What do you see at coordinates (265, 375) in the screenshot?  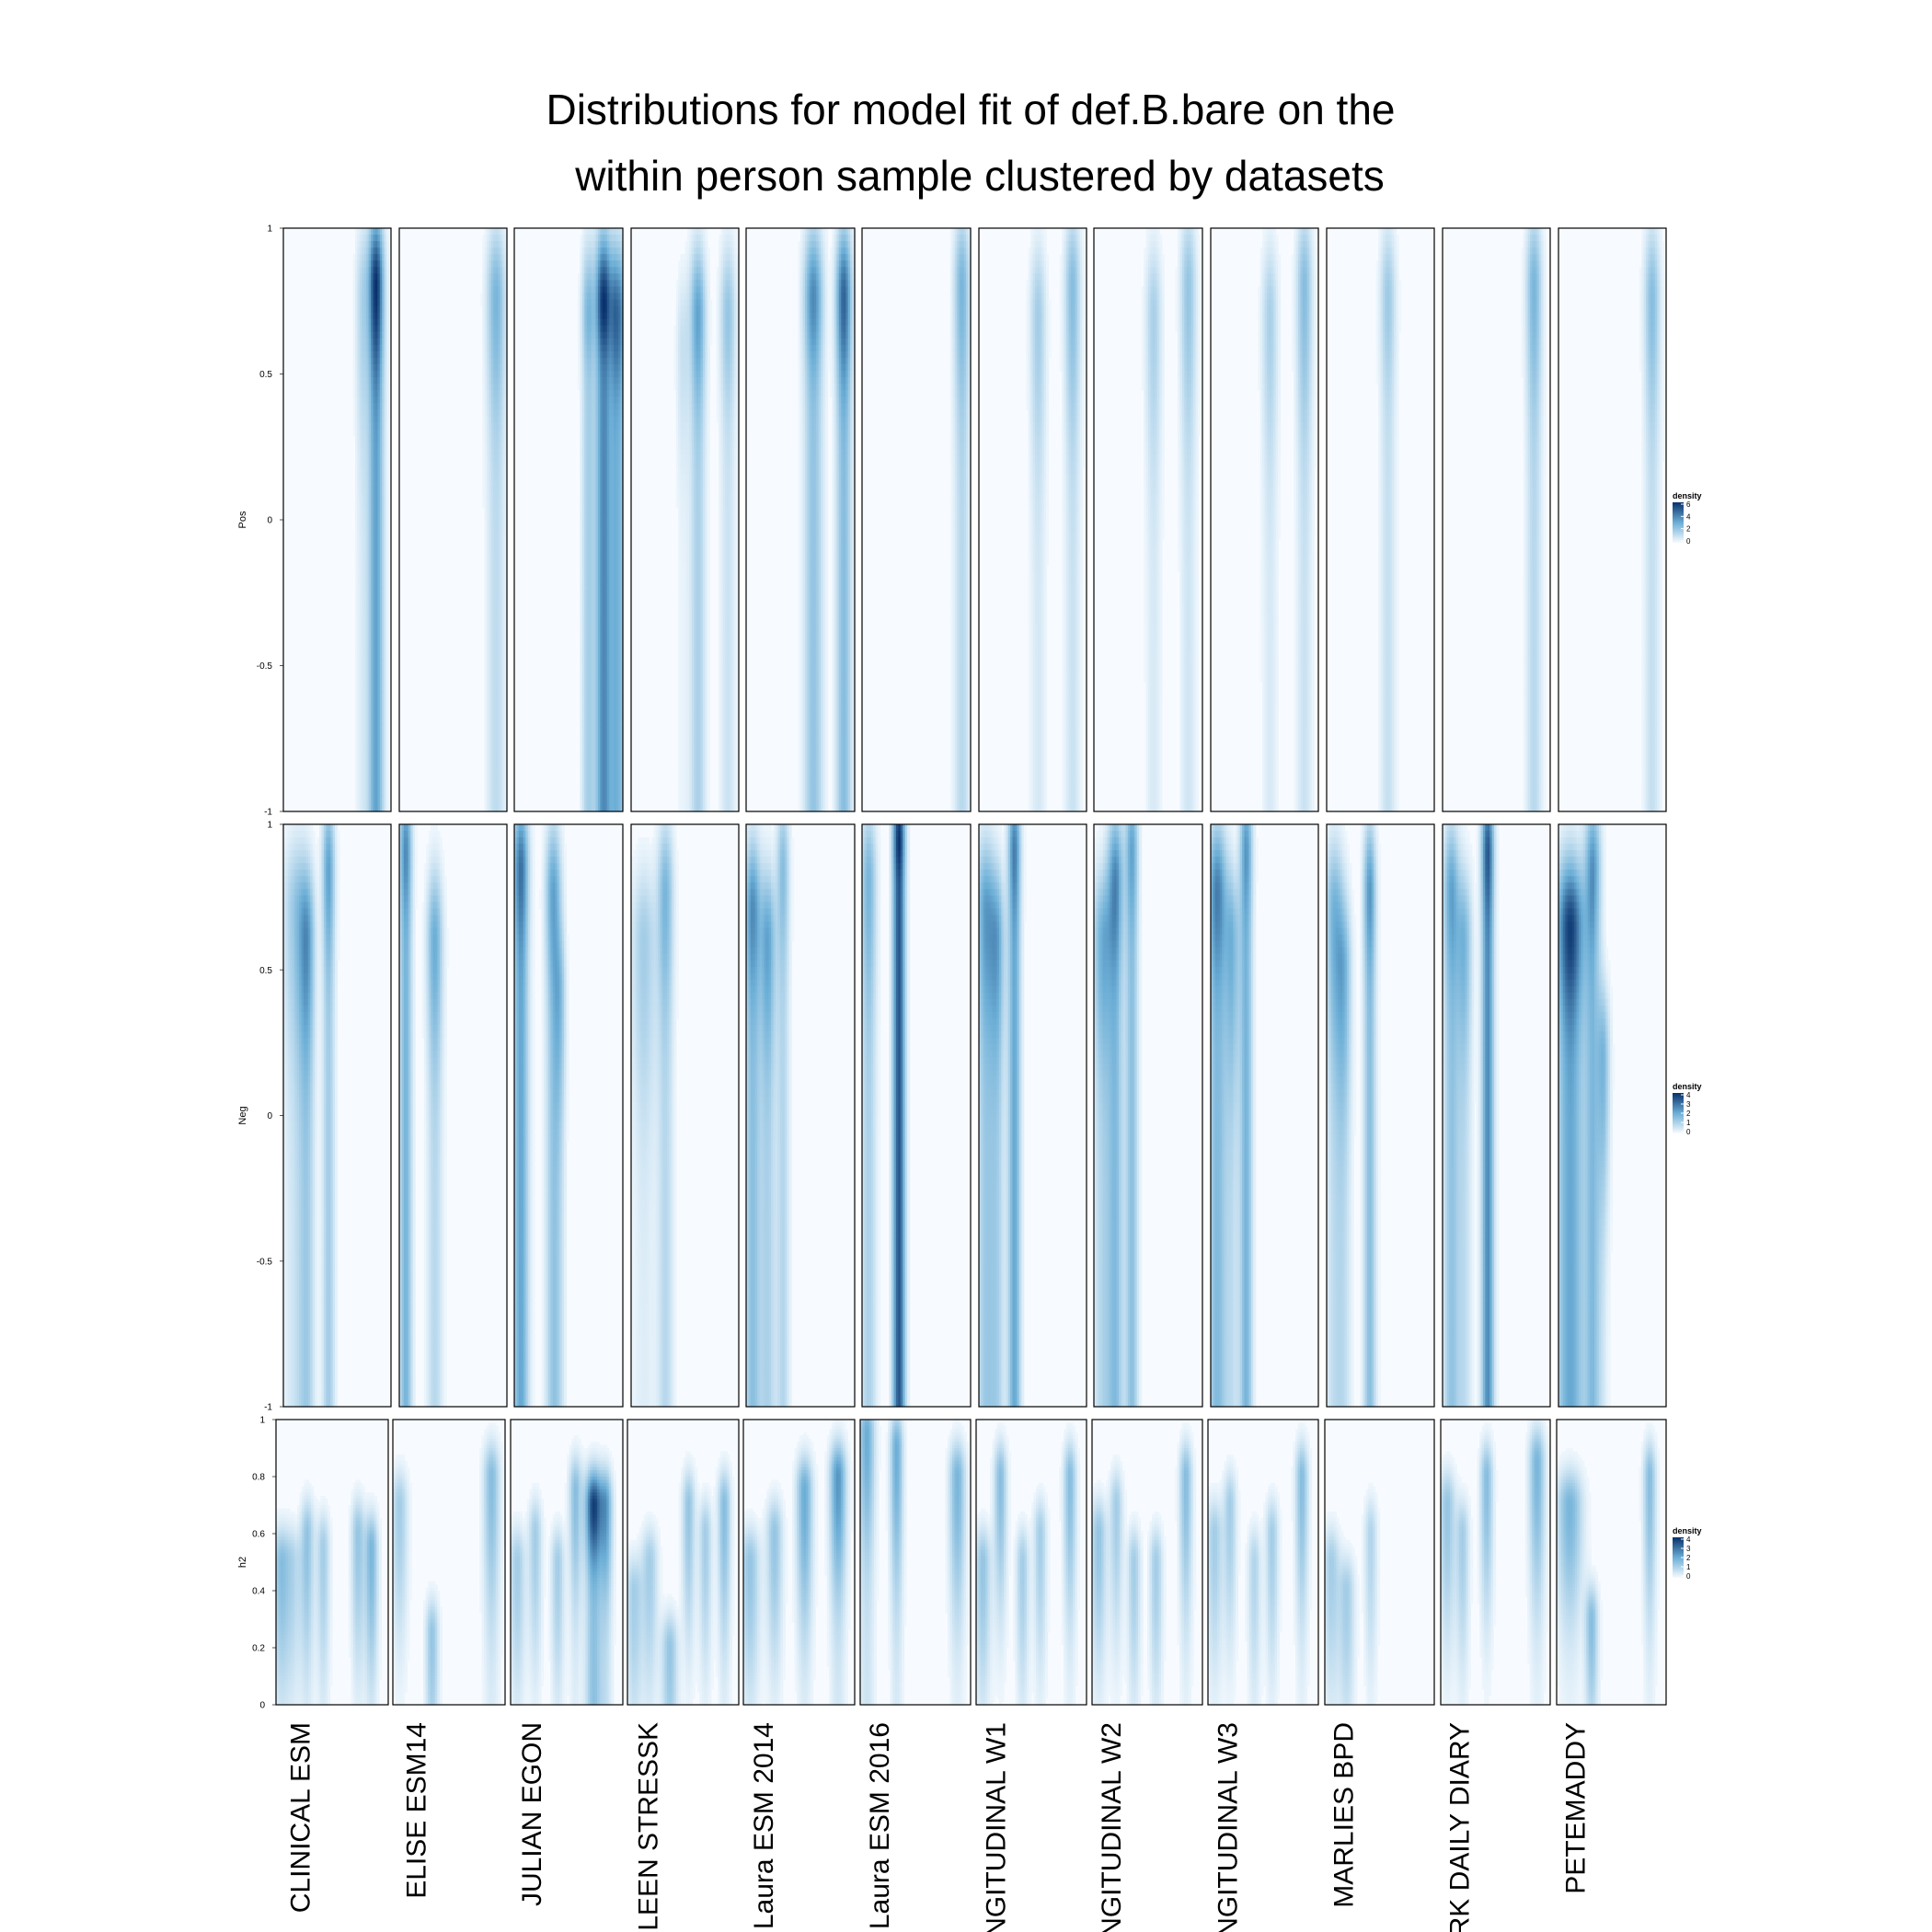 I see `y-tick-label: 0.5` at bounding box center [265, 375].